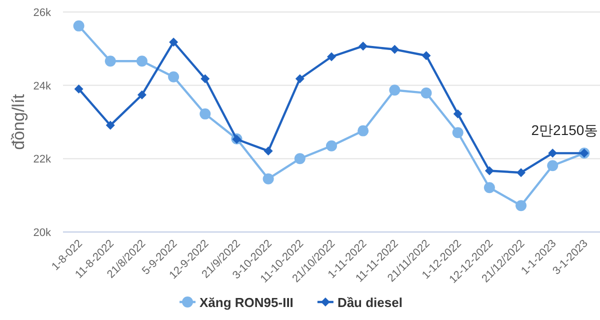 Image resolution: width=600 pixels, height=320 pixels. Describe the element at coordinates (42, 86) in the screenshot. I see `y-tick-label: 24k` at that location.